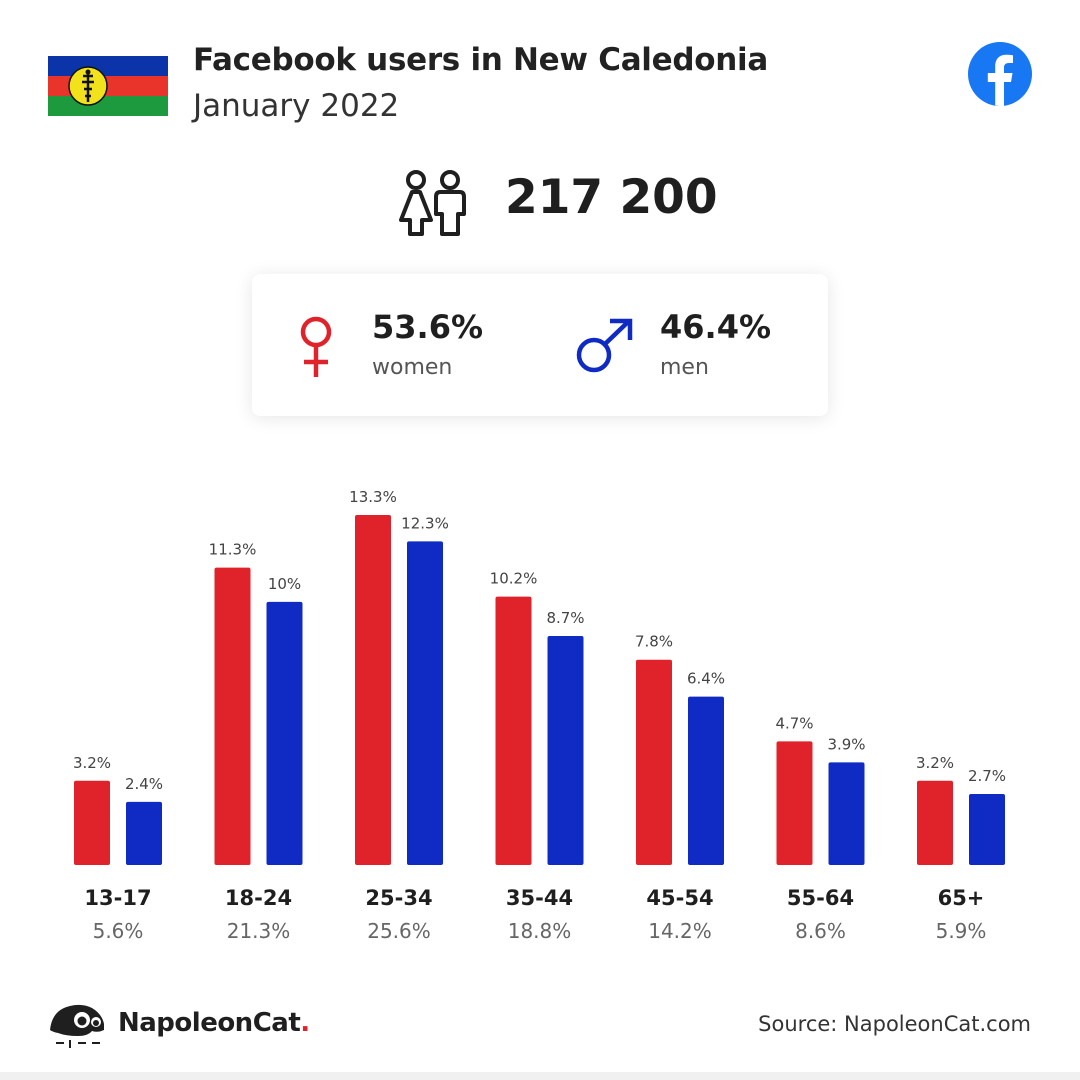 Image resolution: width=1080 pixels, height=1080 pixels. I want to click on napoleoncat-logo, so click(77, 1026).